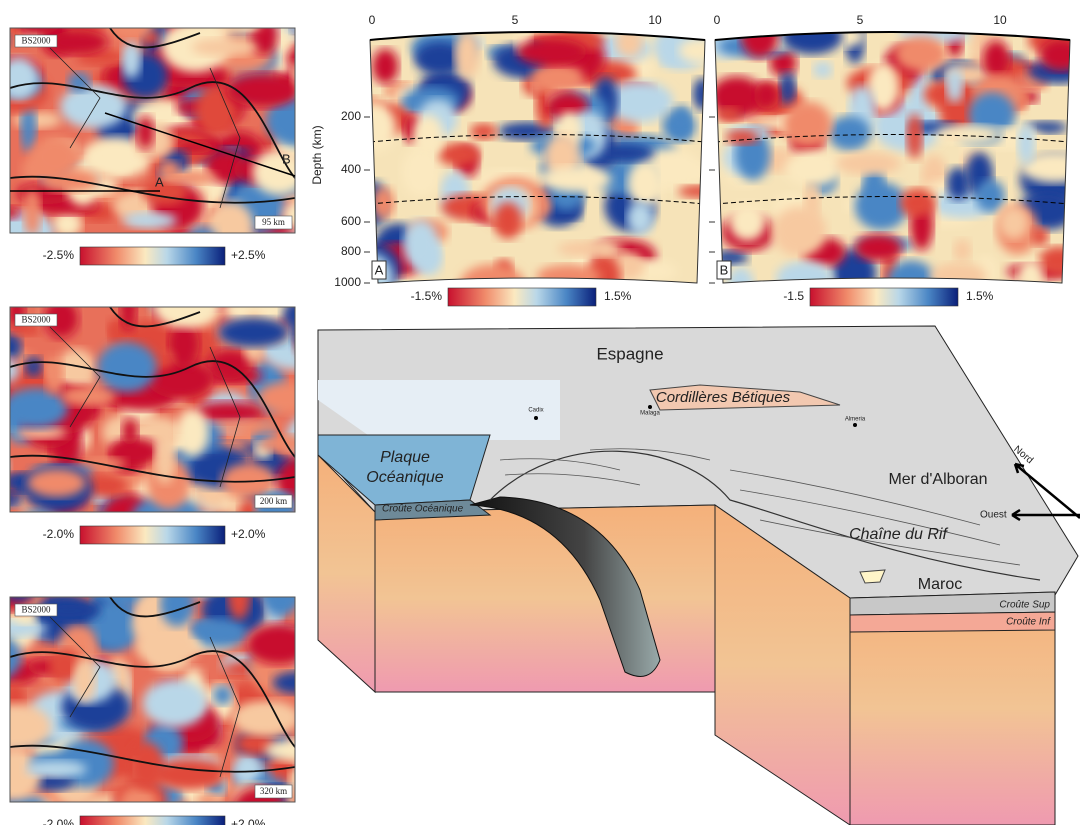  What do you see at coordinates (782, 664) in the screenshot?
I see `step-face` at bounding box center [782, 664].